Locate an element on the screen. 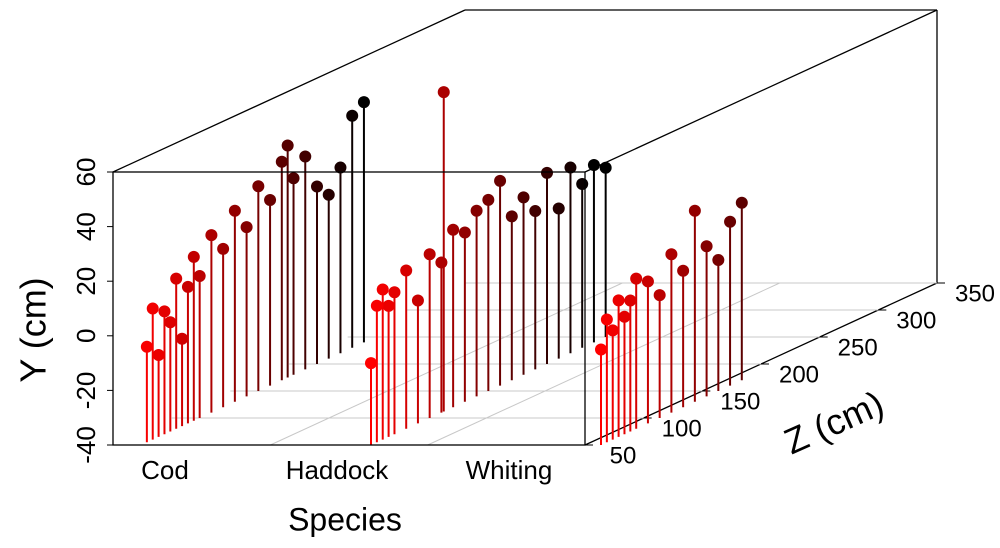  z-tick-label: 100 is located at coordinates (682, 428).